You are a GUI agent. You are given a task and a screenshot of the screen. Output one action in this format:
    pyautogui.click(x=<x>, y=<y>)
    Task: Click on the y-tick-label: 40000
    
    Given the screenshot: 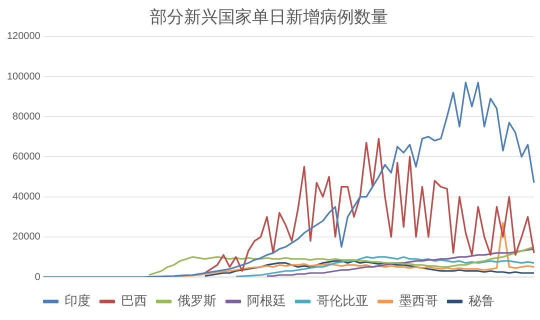 What is the action you would take?
    pyautogui.click(x=26, y=197)
    